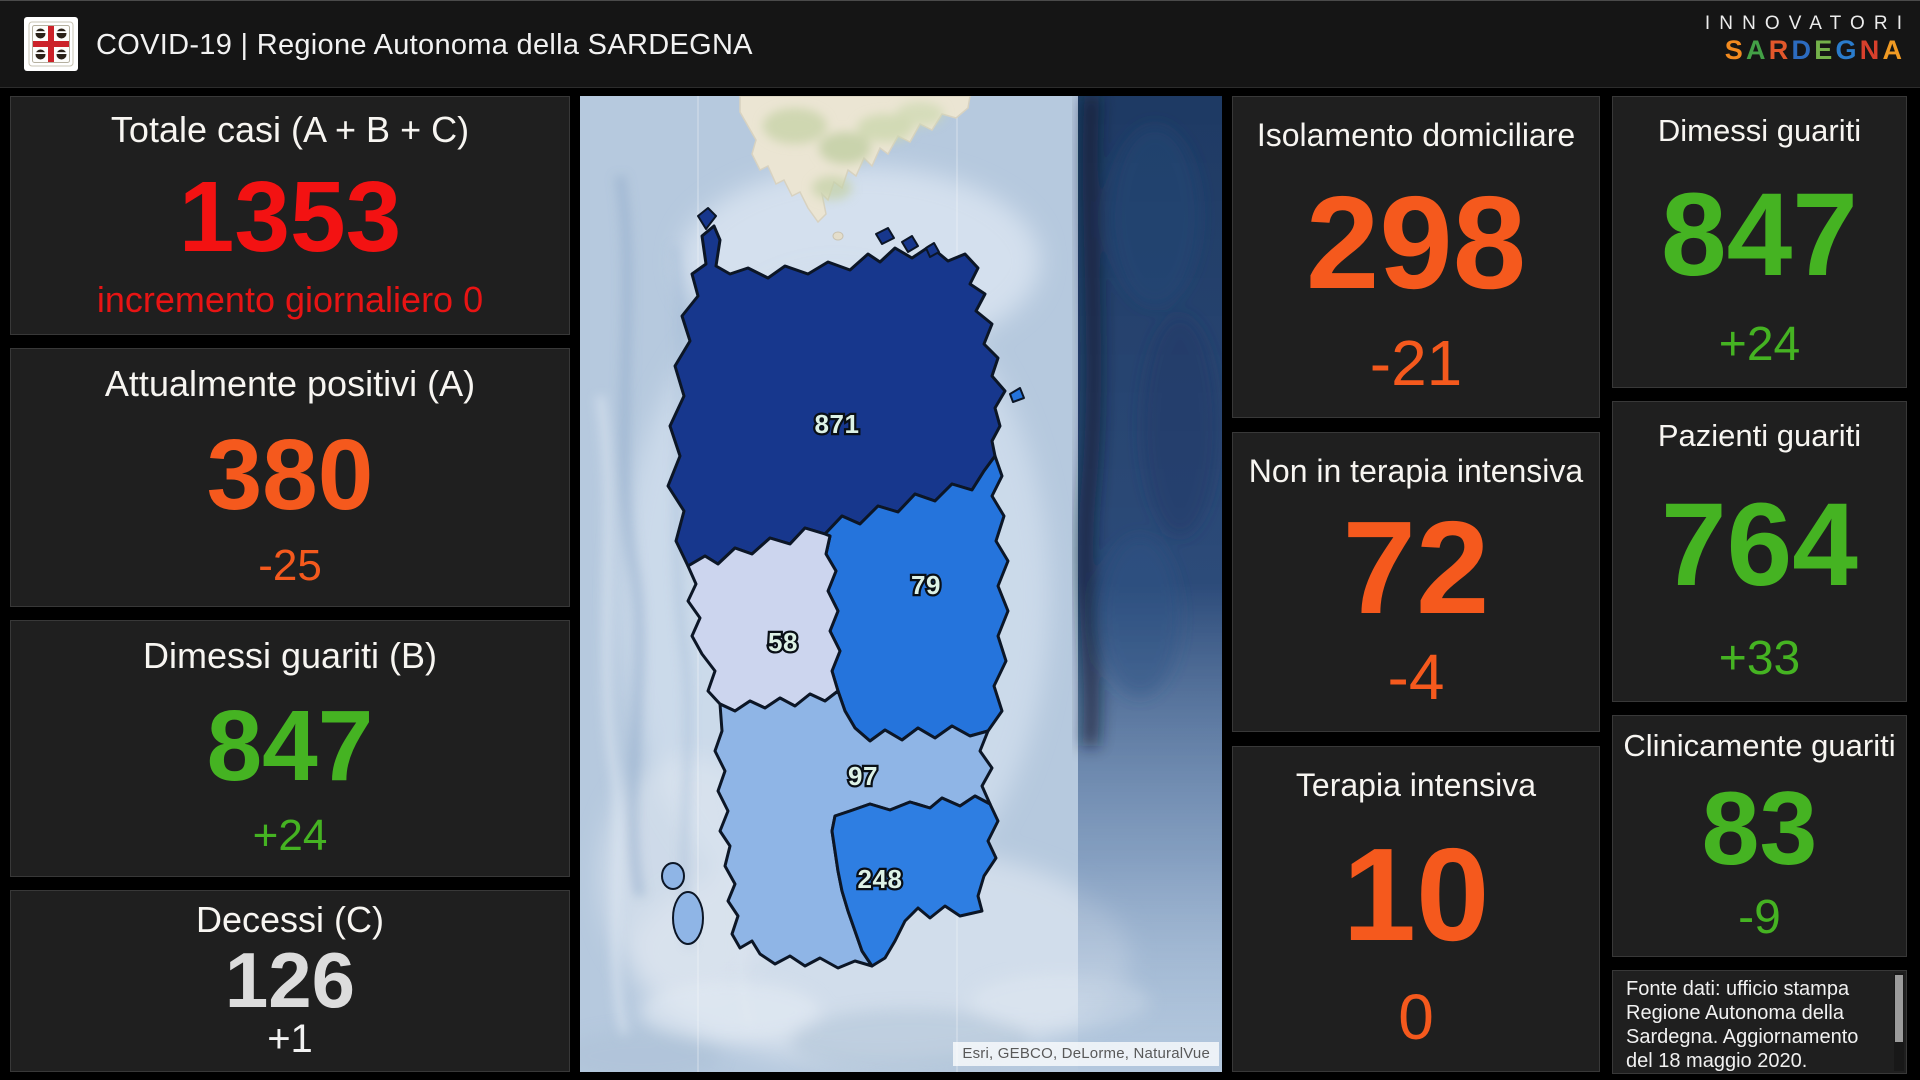 The image size is (1920, 1080). What do you see at coordinates (1416, 363) in the screenshot?
I see `stat-delta: -21` at bounding box center [1416, 363].